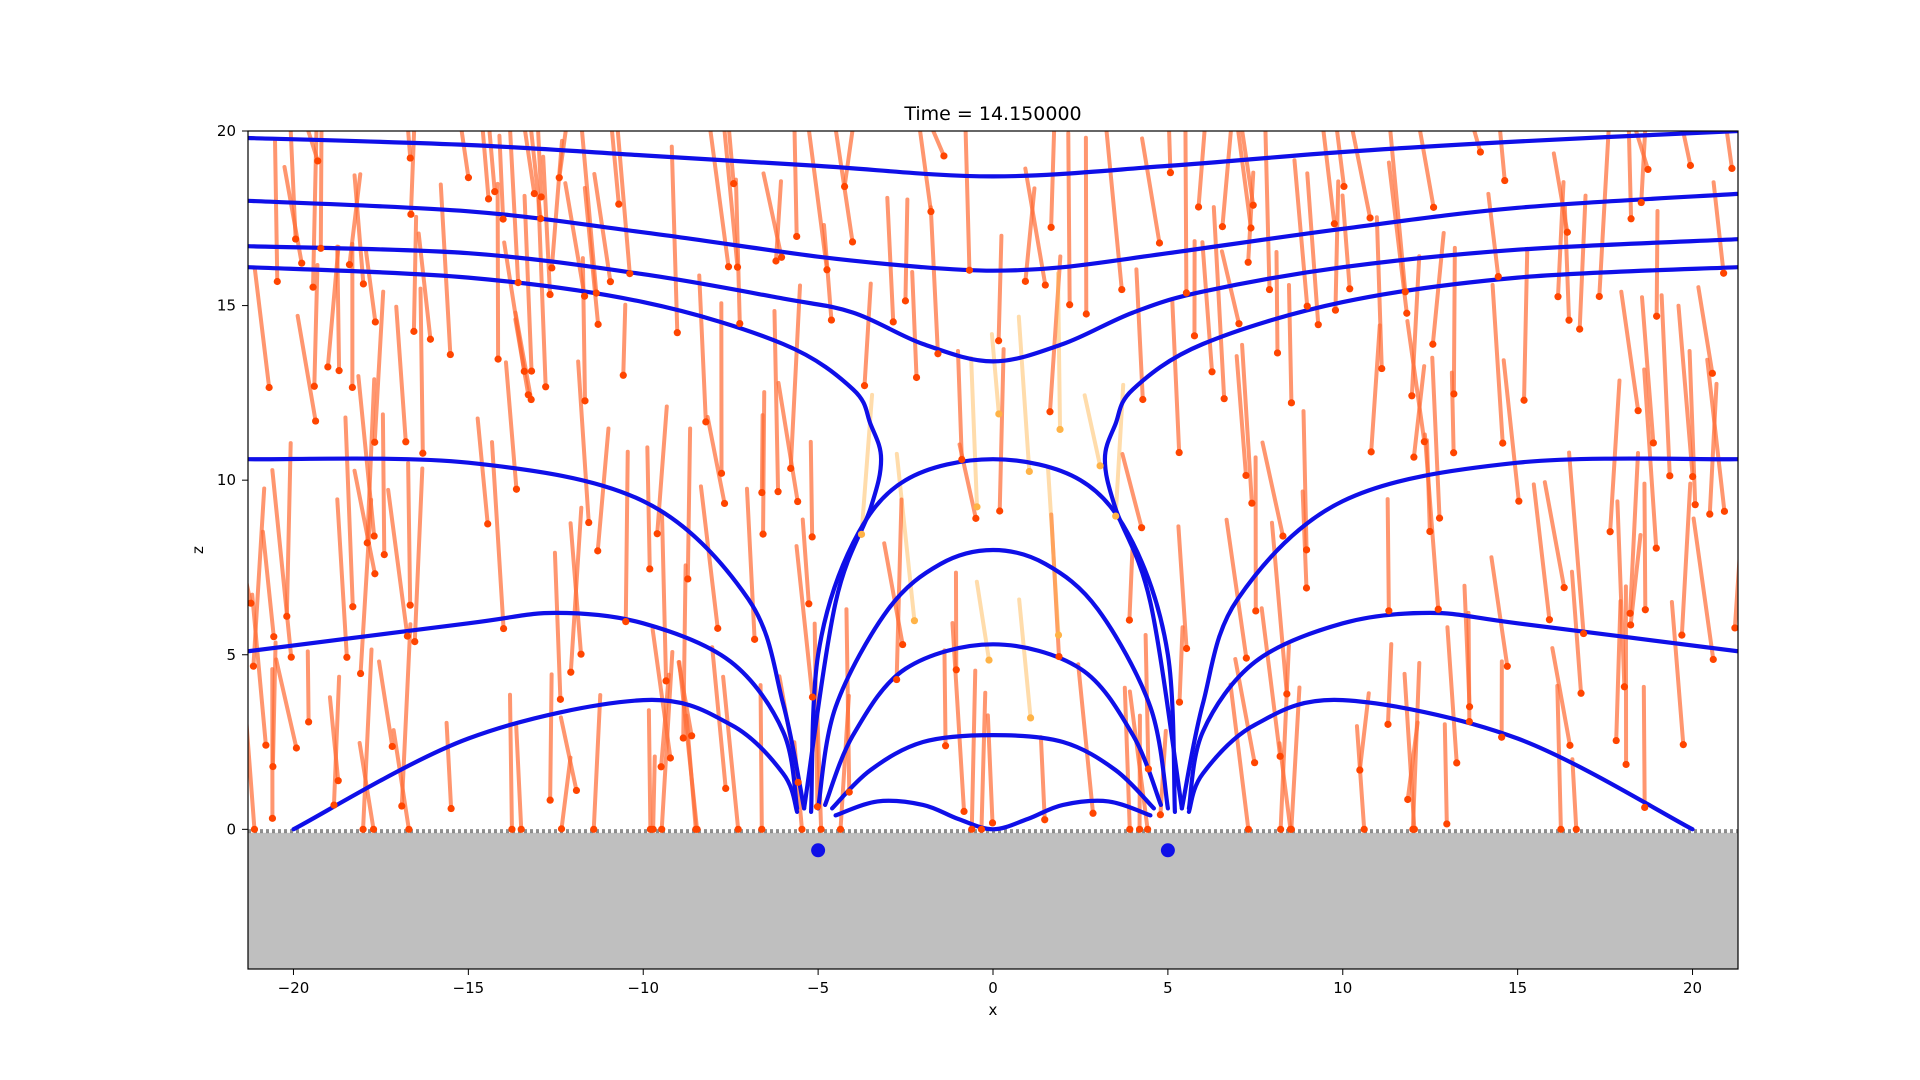  I want to click on x-axis-label: x, so click(993, 1010).